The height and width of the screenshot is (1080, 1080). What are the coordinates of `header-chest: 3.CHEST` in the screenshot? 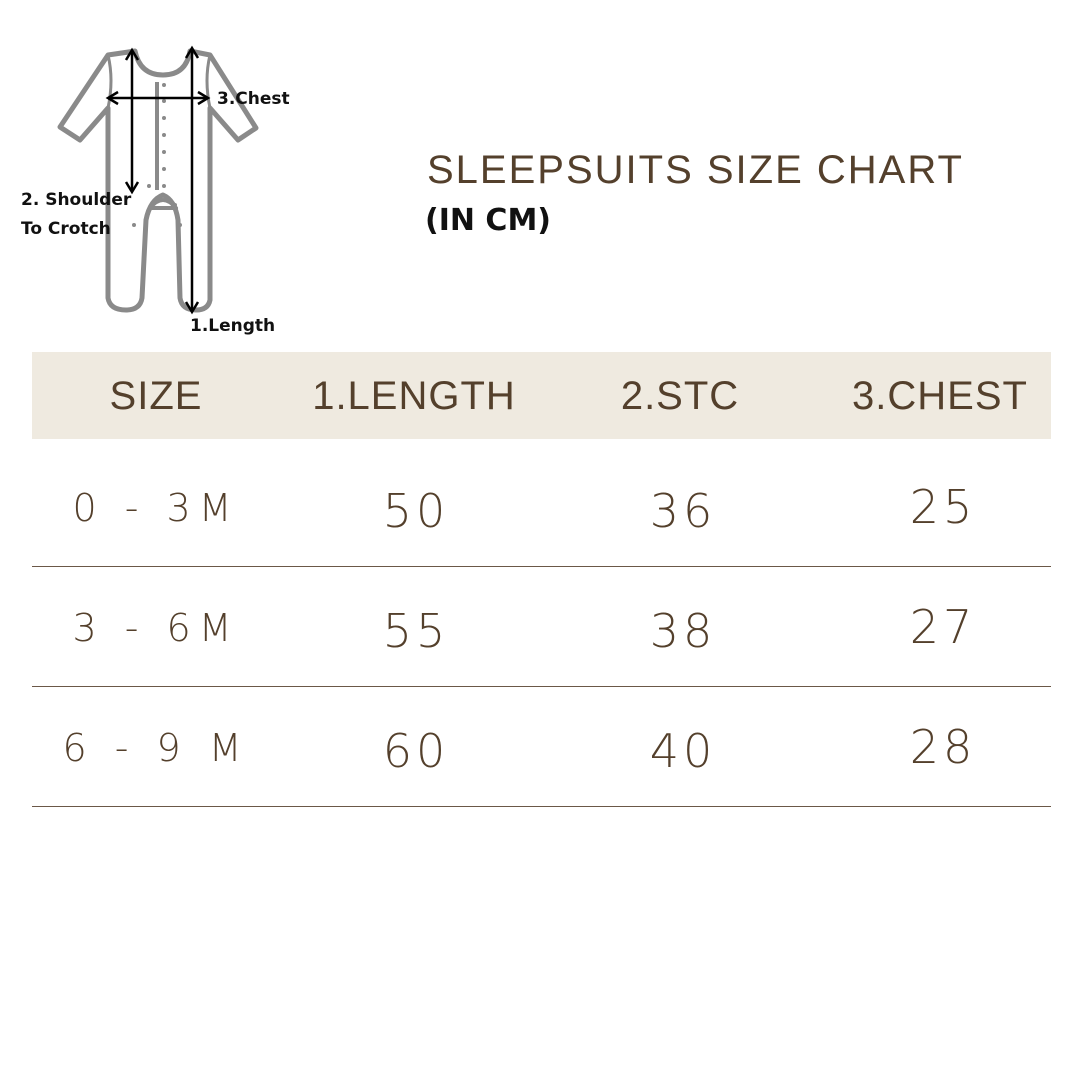 It's located at (940, 396).